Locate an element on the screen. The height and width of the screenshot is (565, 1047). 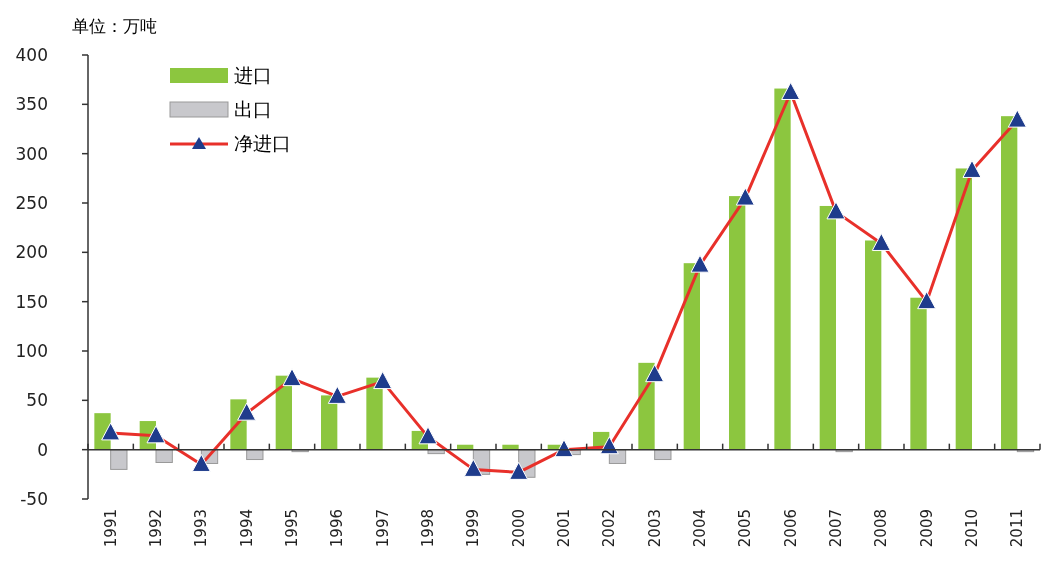
x-tick-label: 2004 is located at coordinates (700, 528).